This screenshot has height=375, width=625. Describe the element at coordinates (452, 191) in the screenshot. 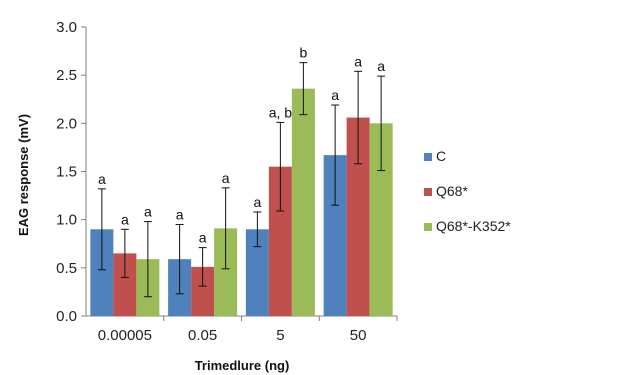

I see `legend-label: Q68*` at that location.